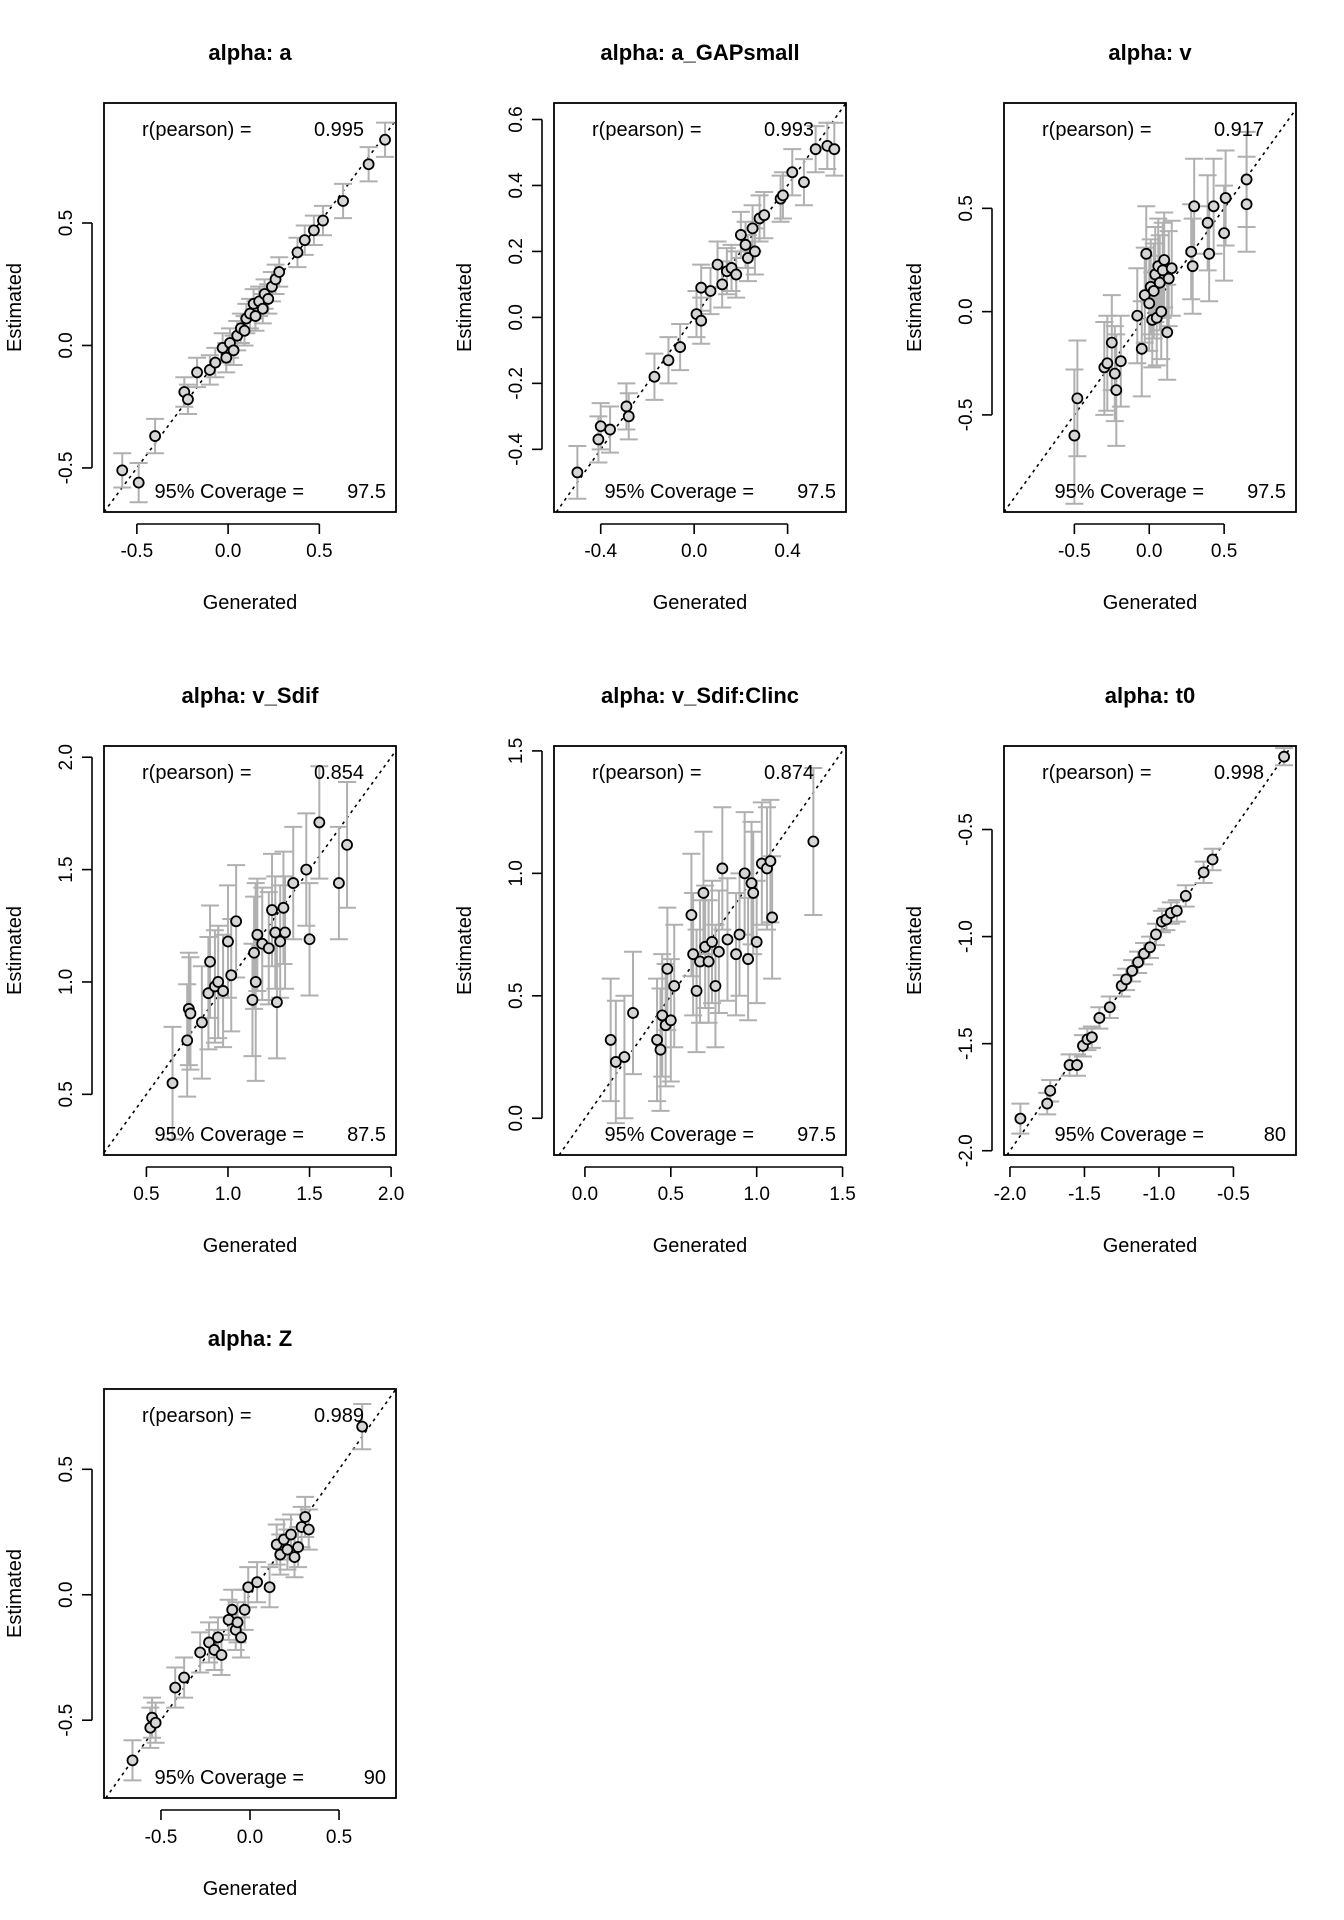 This screenshot has height=1920, width=1344. Describe the element at coordinates (1150, 52) in the screenshot. I see `panel-title: alpha: v` at that location.